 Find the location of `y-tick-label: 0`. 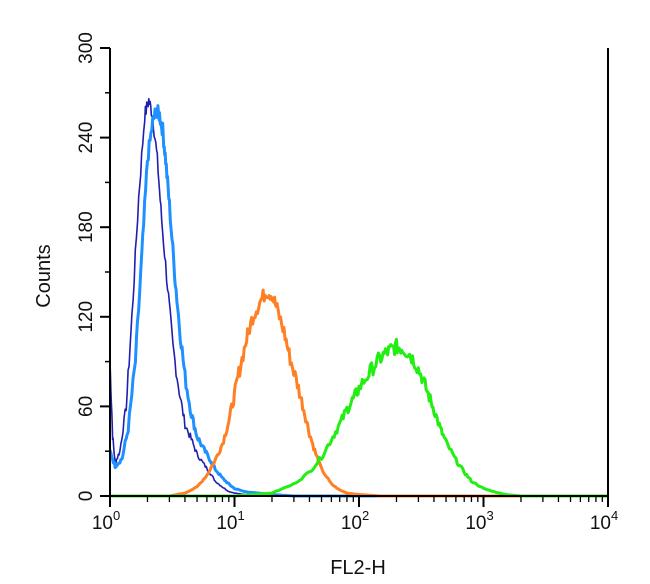

y-tick-label: 0 is located at coordinates (86, 496).